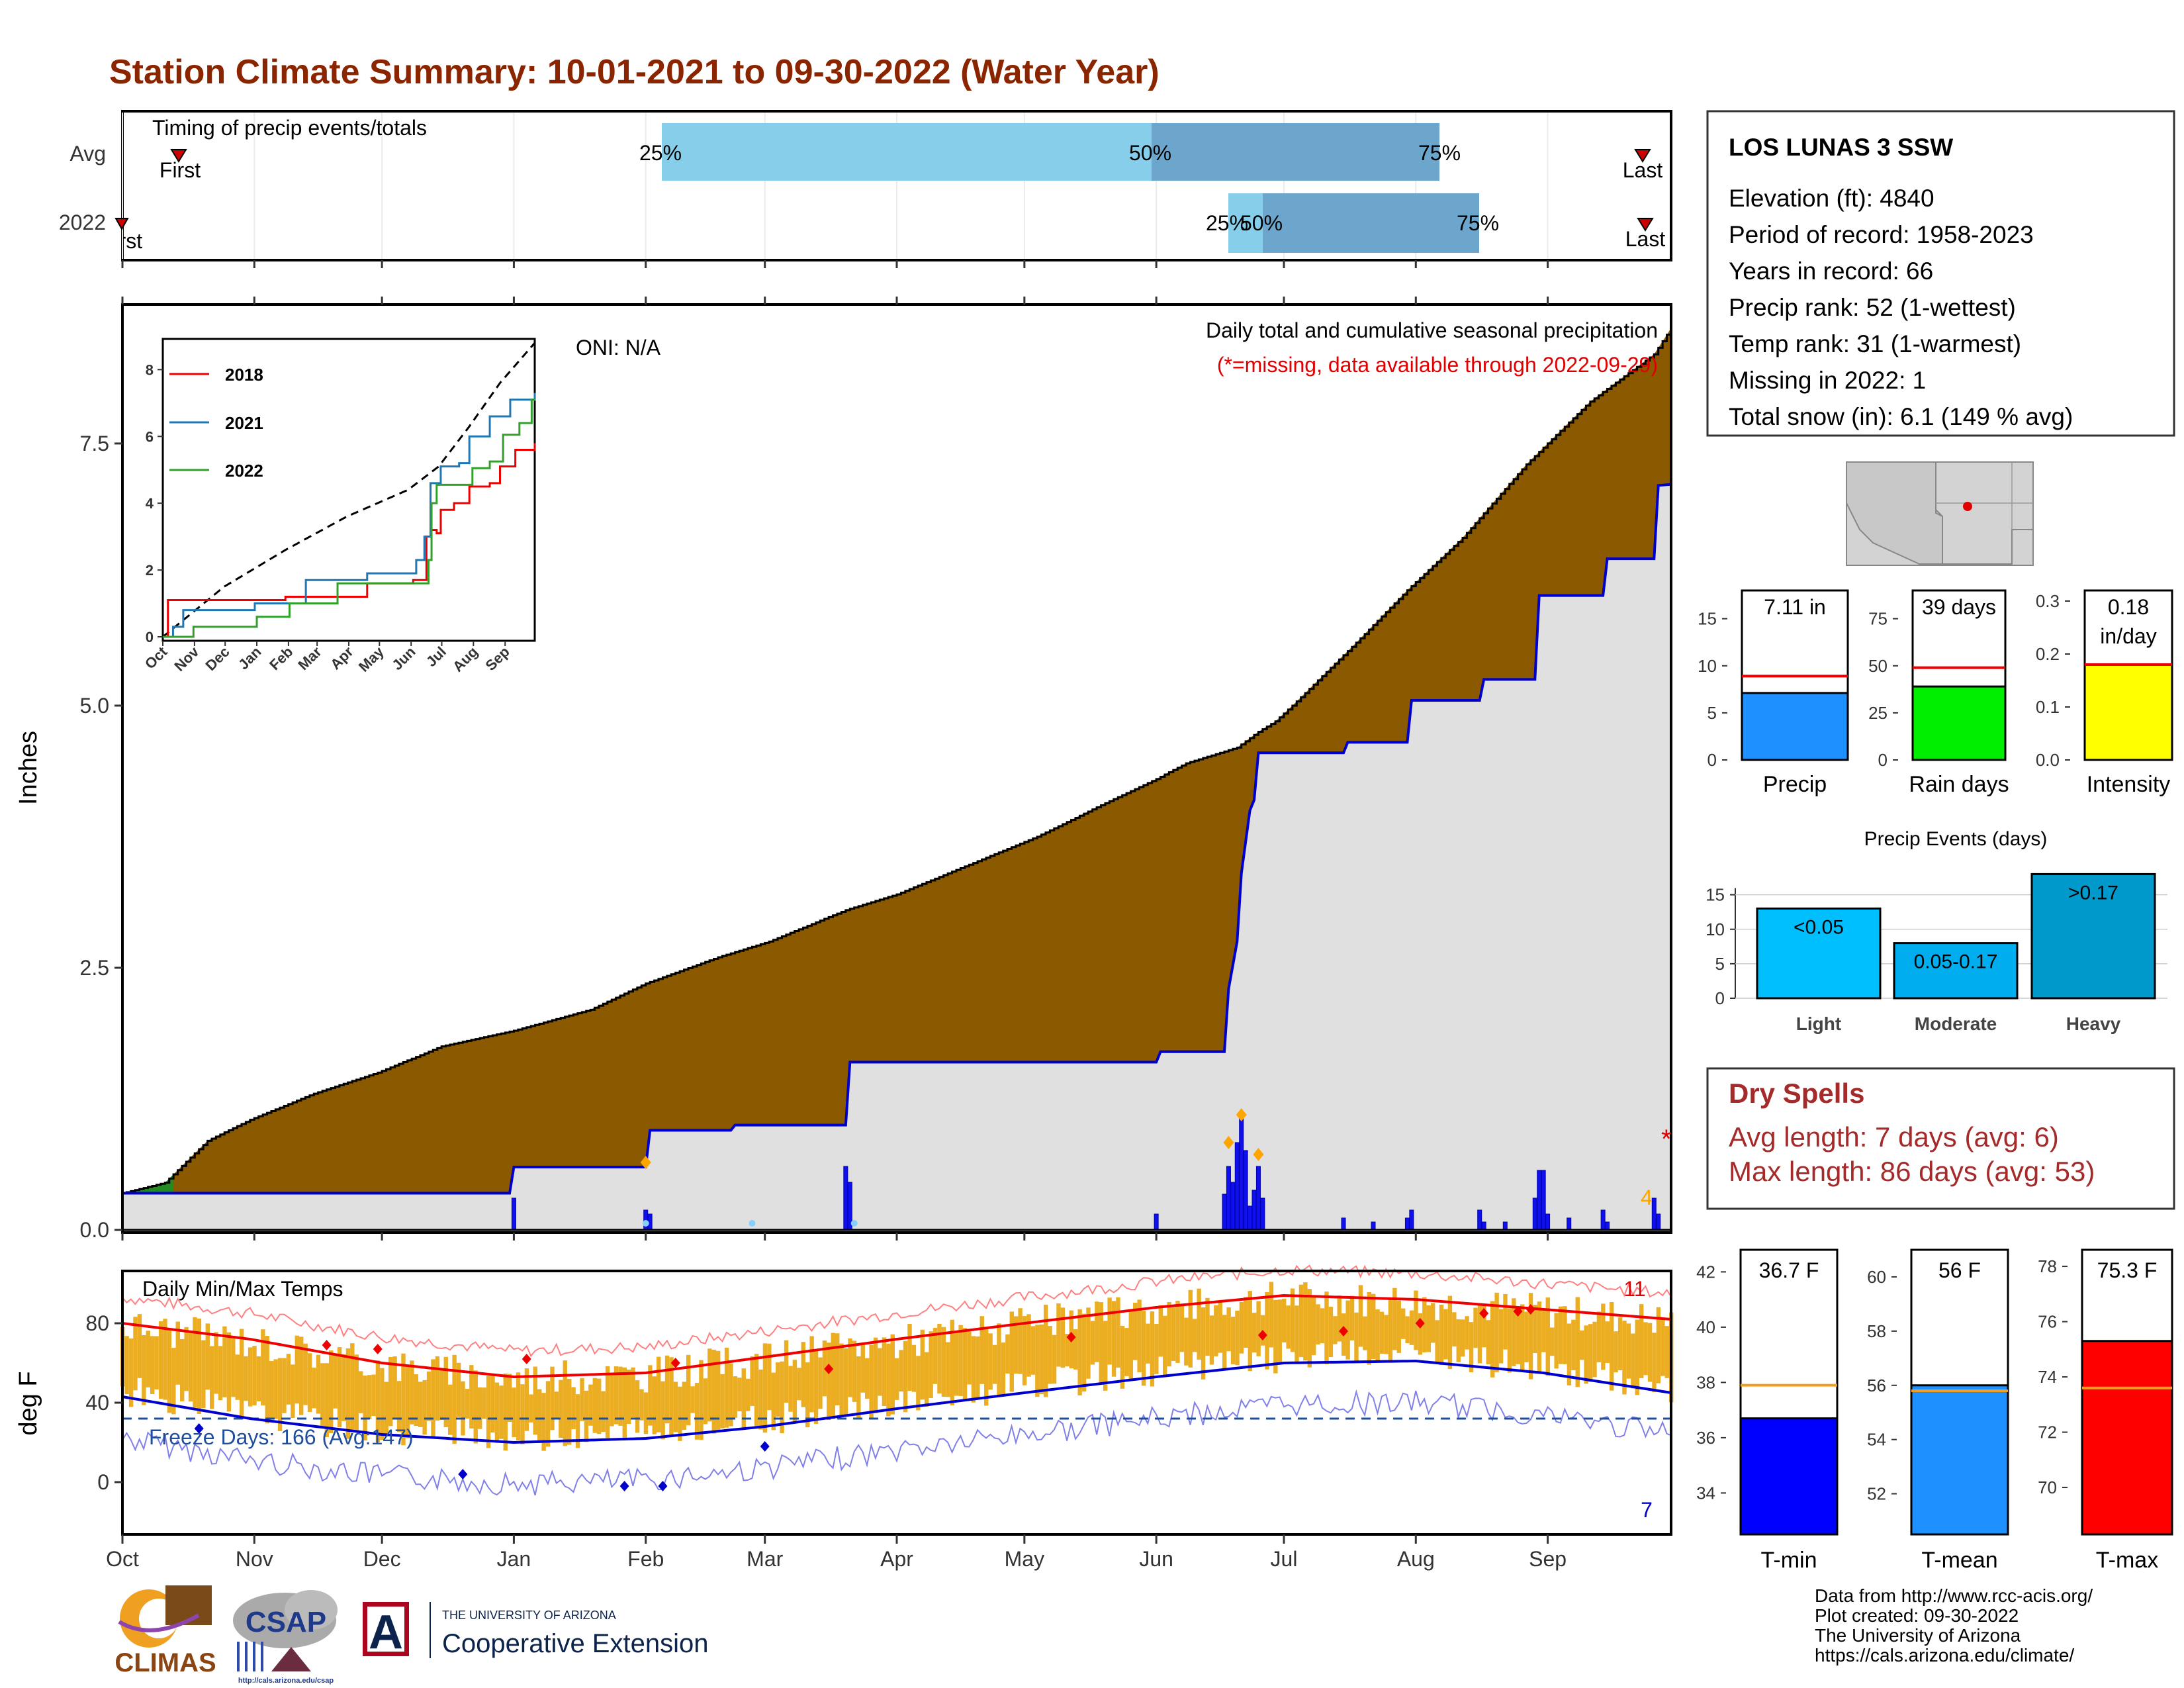 The height and width of the screenshot is (1688, 2184). I want to click on snow-event-marker, so click(645, 1223).